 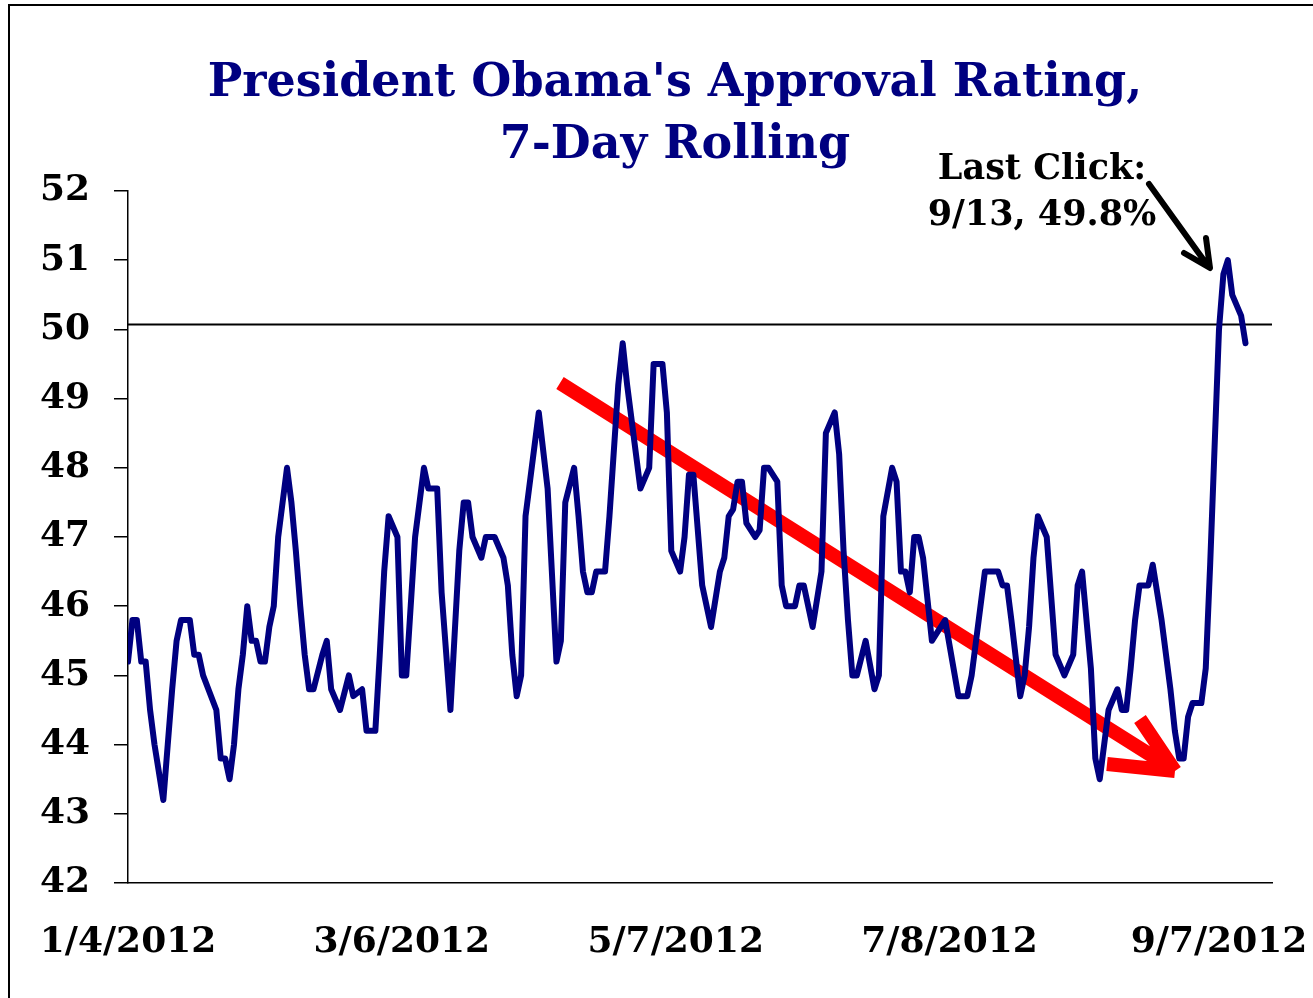 I want to click on annotation: Last Click: 9/13, 49.8%, so click(x=1042, y=190).